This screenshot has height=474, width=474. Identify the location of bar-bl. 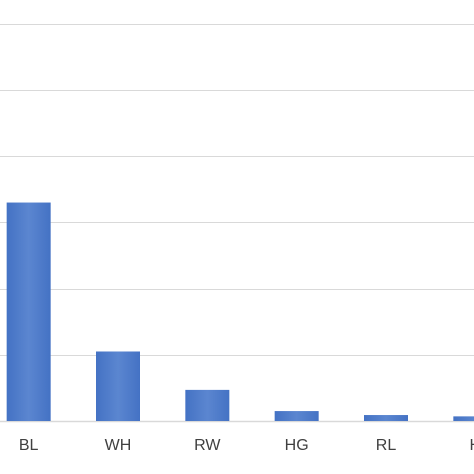
(28, 311).